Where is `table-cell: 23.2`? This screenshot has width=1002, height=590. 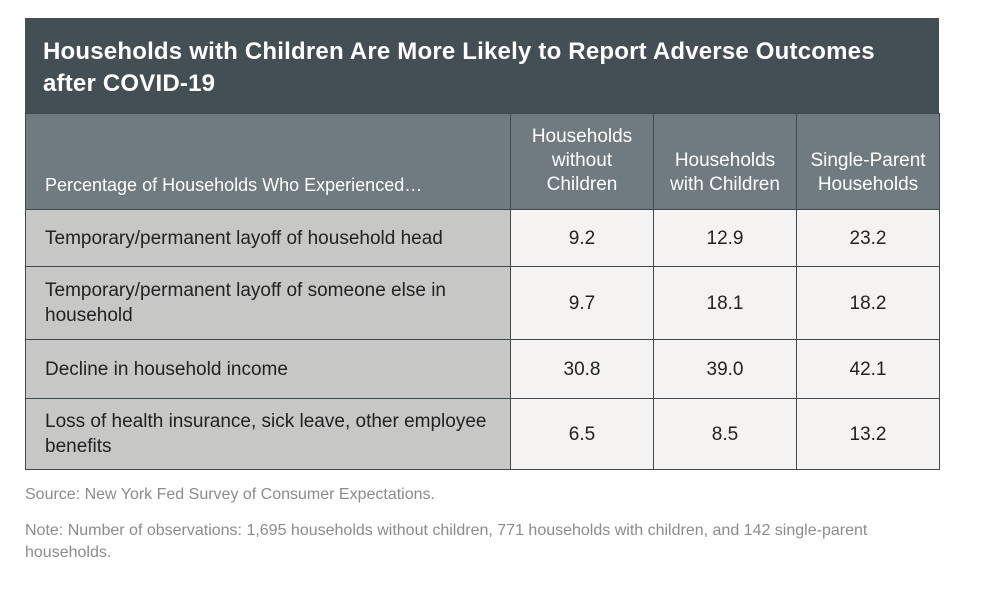
table-cell: 23.2 is located at coordinates (868, 238).